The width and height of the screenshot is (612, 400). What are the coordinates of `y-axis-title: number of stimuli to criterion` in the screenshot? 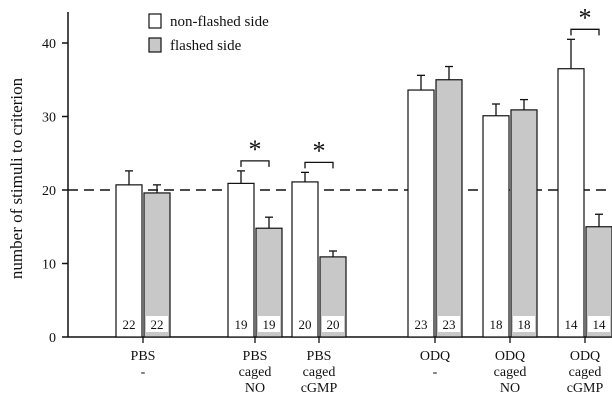 It's located at (16, 178).